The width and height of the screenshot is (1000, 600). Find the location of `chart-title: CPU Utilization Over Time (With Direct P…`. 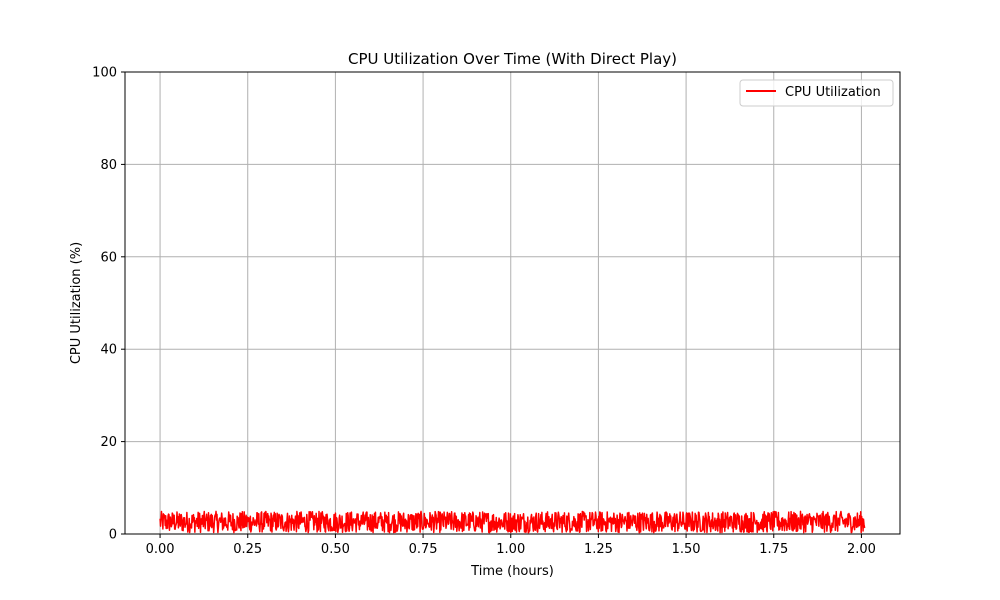

chart-title: CPU Utilization Over Time (With Direct P… is located at coordinates (512, 59).